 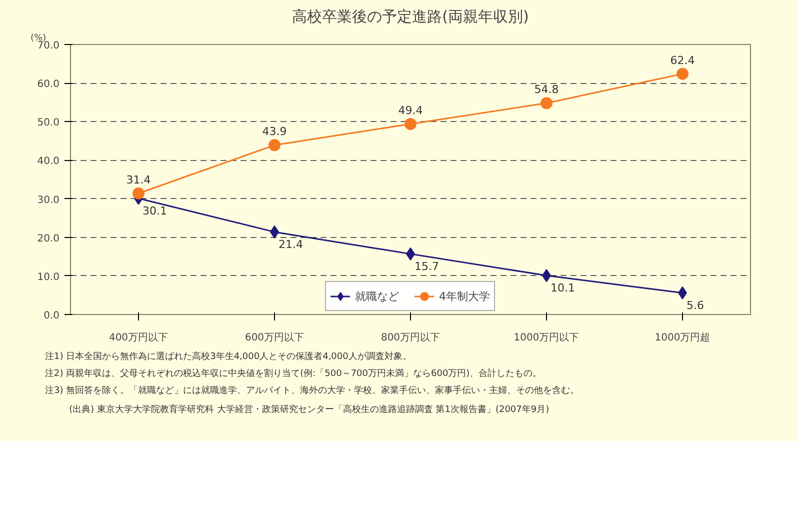 What do you see at coordinates (410, 17) in the screenshot?
I see `chart-title: 高校卒業後の予定進路(両親年収別)` at bounding box center [410, 17].